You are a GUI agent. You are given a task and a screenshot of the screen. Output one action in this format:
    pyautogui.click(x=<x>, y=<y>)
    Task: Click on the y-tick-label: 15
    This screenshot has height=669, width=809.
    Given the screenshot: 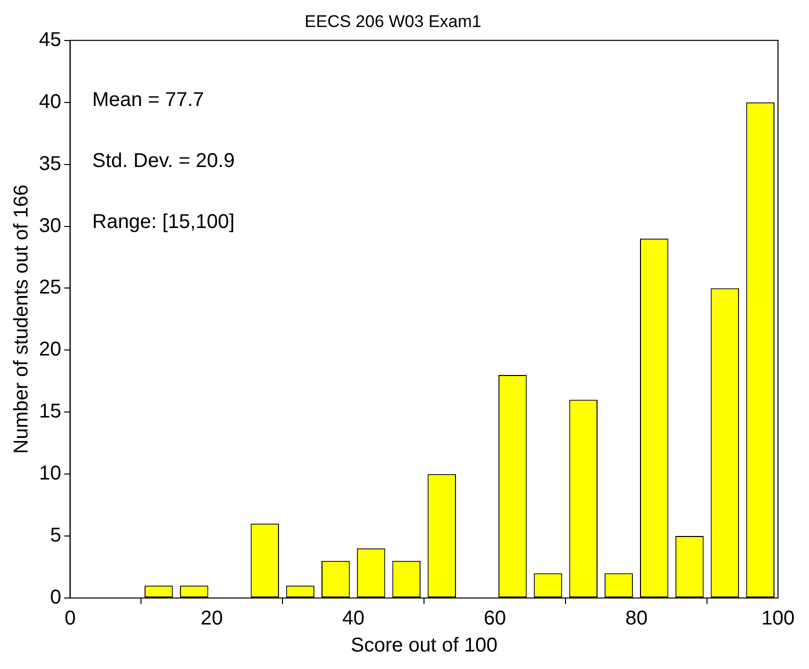 What is the action you would take?
    pyautogui.click(x=50, y=411)
    